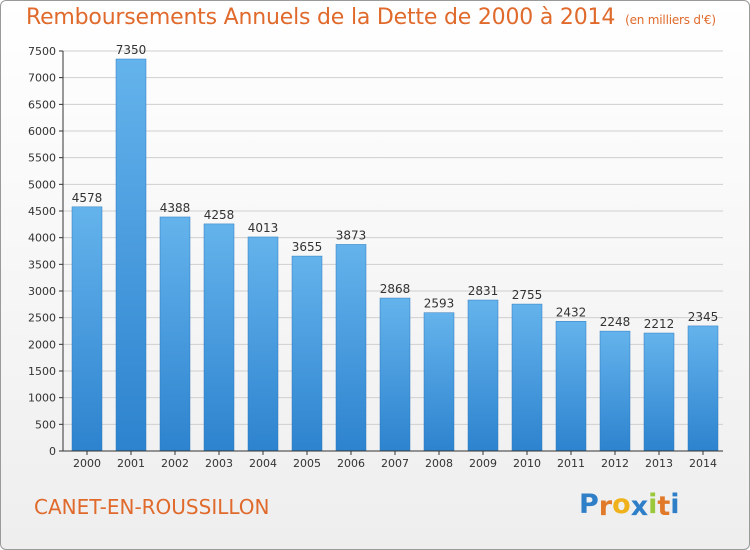 The width and height of the screenshot is (750, 550). What do you see at coordinates (263, 463) in the screenshot?
I see `x-tick-label: 2004` at bounding box center [263, 463].